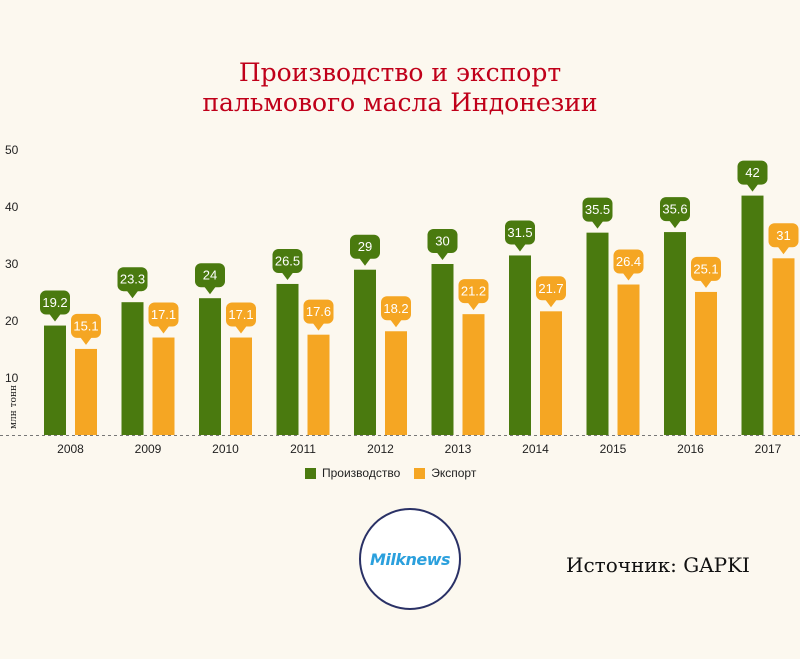  I want to click on value-label-production: 42, so click(752, 172).